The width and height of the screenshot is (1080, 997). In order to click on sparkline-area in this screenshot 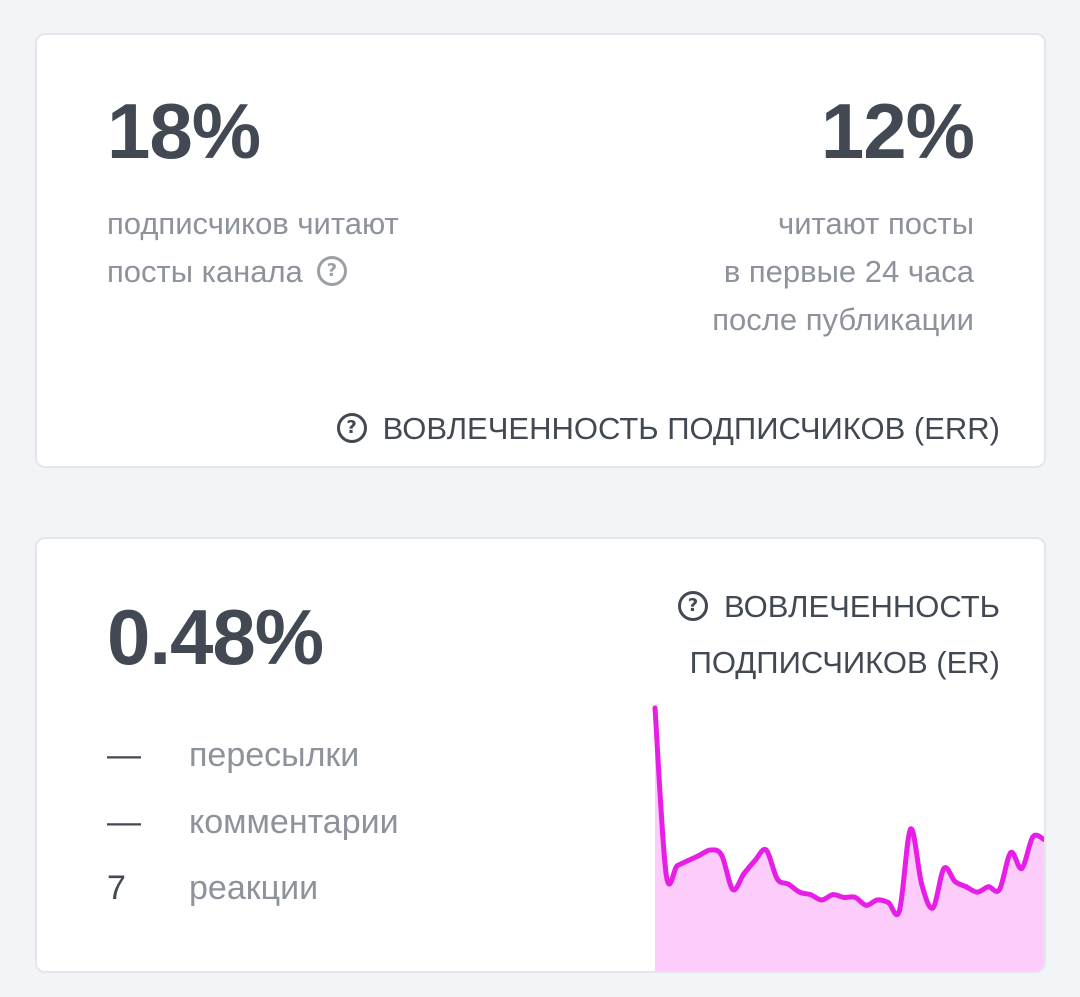, I will do `click(849, 839)`.